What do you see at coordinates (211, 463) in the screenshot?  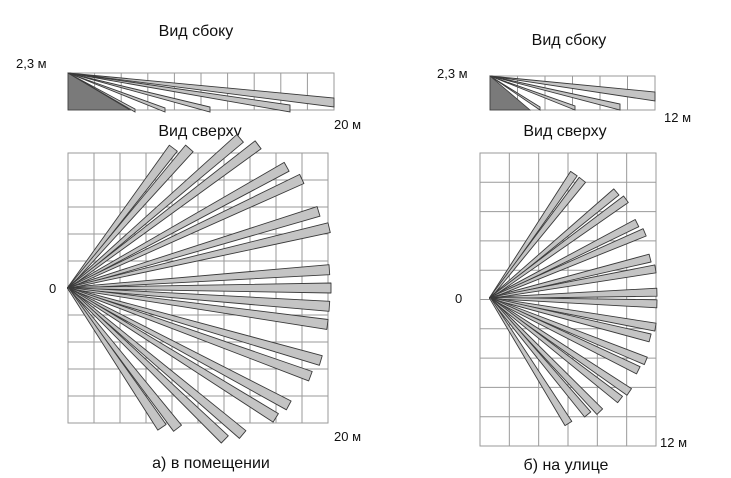 I see `panel-caption: а) в помещении` at bounding box center [211, 463].